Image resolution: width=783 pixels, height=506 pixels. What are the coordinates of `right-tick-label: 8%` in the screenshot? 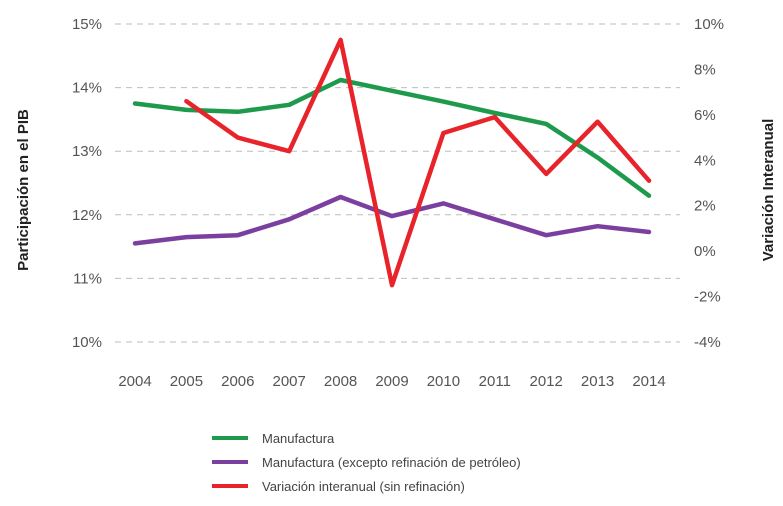 It's located at (705, 69).